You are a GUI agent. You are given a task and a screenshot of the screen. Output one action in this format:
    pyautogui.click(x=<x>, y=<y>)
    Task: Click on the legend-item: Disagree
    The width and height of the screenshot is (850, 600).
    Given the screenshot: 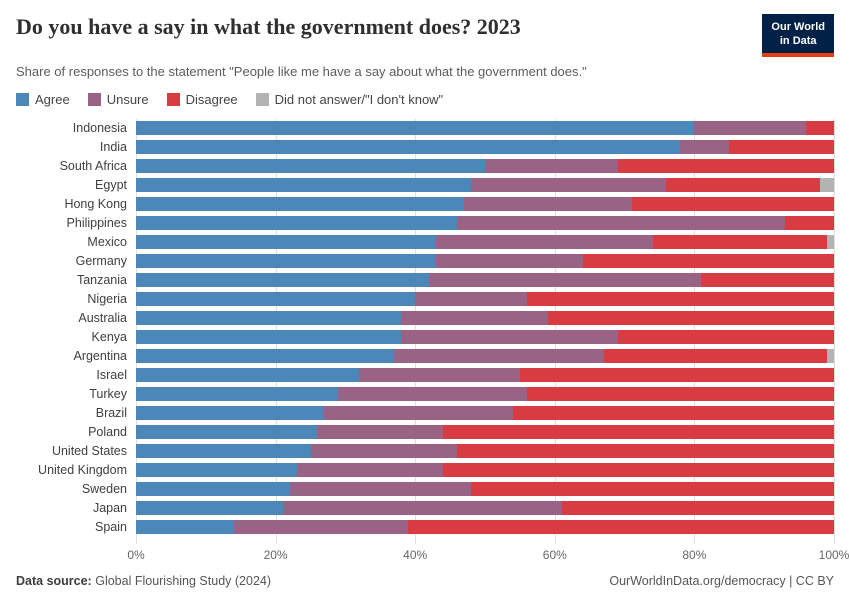 What is the action you would take?
    pyautogui.click(x=202, y=99)
    